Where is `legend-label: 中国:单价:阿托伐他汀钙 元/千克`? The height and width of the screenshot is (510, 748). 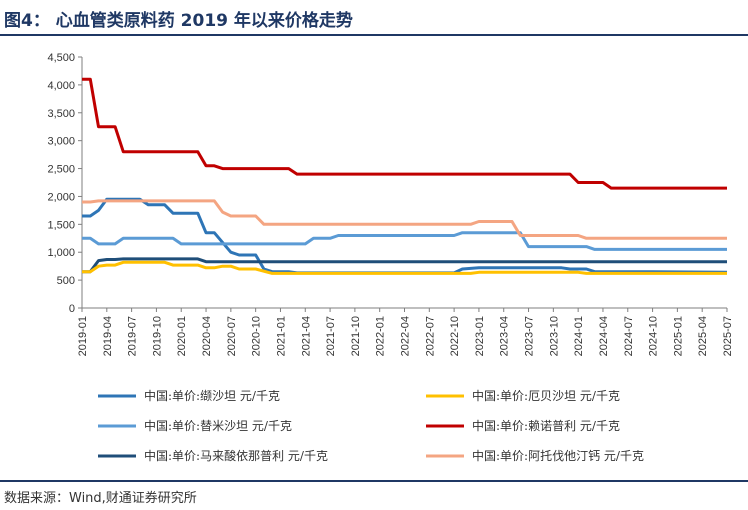 legend-label: 中国:单价:阿托伐他汀钙 元/千克 is located at coordinates (558, 455).